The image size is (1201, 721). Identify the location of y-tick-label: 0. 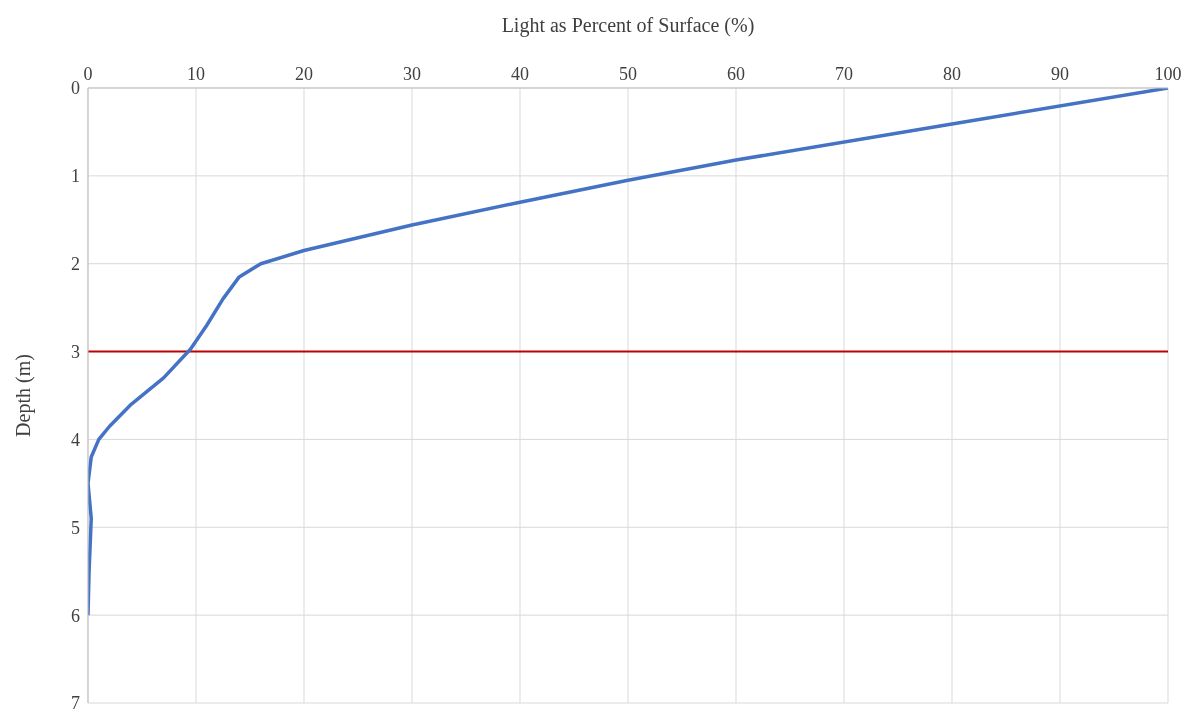
(75, 88).